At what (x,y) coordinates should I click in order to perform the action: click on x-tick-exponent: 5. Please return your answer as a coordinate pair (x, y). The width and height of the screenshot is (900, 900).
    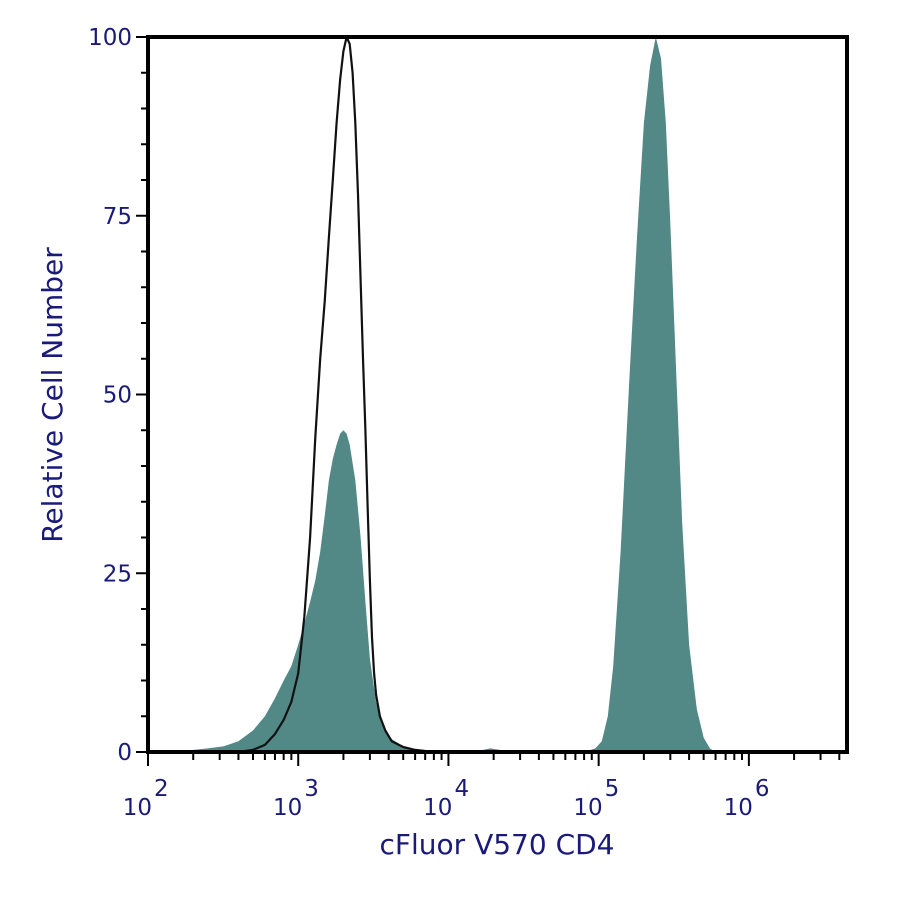
    Looking at the image, I should click on (612, 789).